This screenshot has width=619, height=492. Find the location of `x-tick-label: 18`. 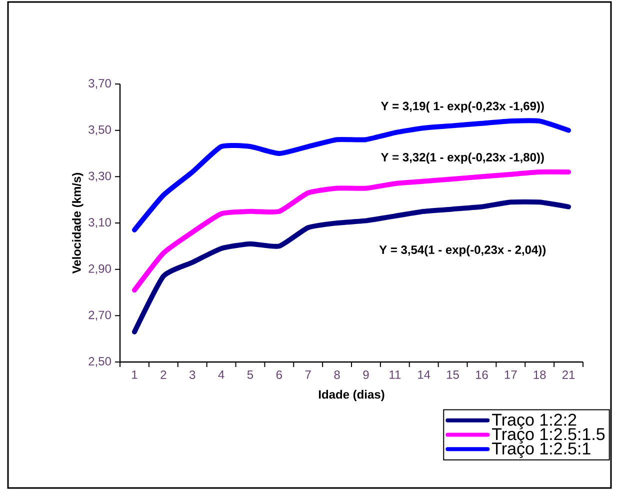

x-tick-label: 18 is located at coordinates (540, 375).